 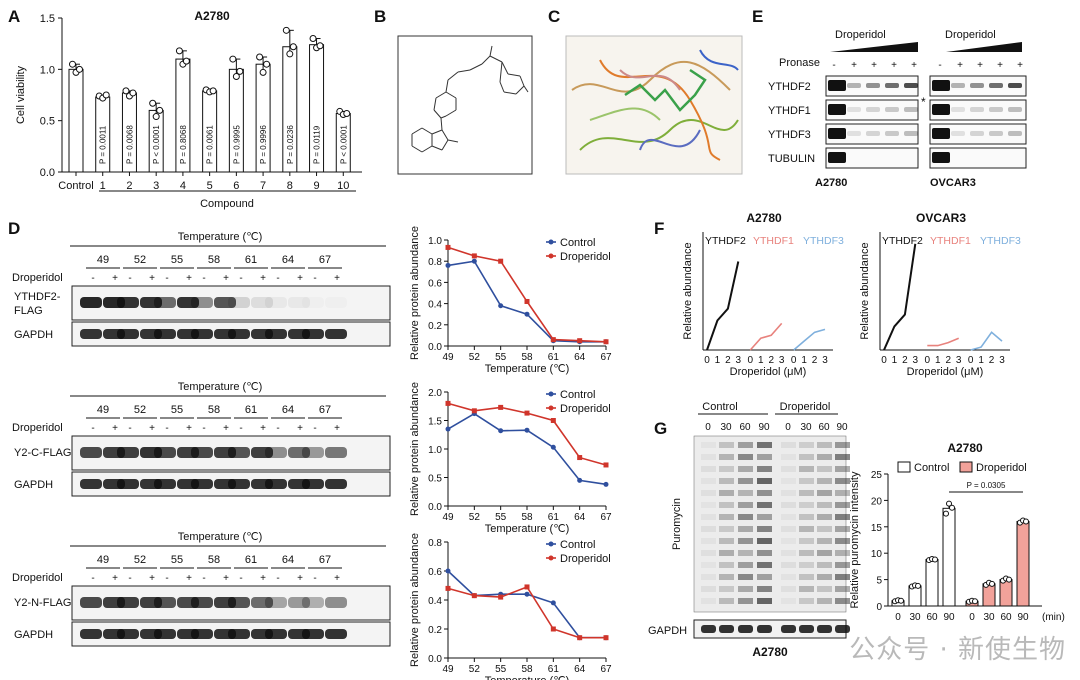 I want to click on temperature-label: 49, so click(x=103, y=410).